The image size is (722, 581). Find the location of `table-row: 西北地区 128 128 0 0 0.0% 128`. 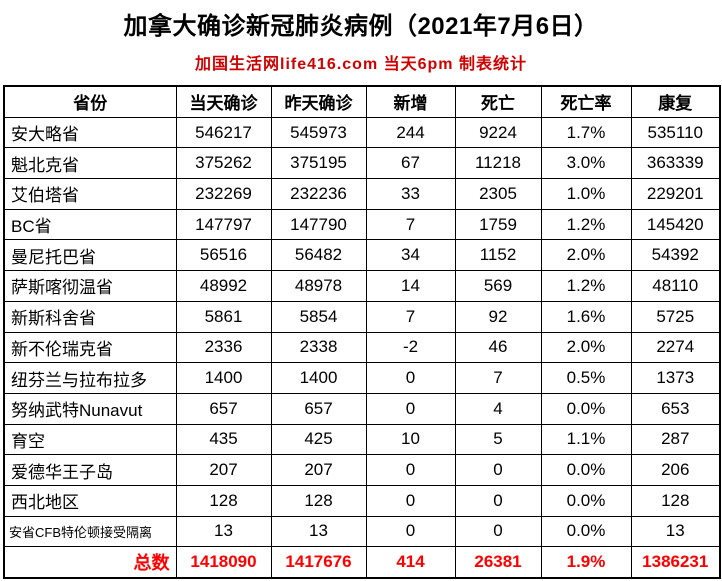

table-row: 西北地区 128 128 0 0 0.0% 128 is located at coordinates (362, 500).